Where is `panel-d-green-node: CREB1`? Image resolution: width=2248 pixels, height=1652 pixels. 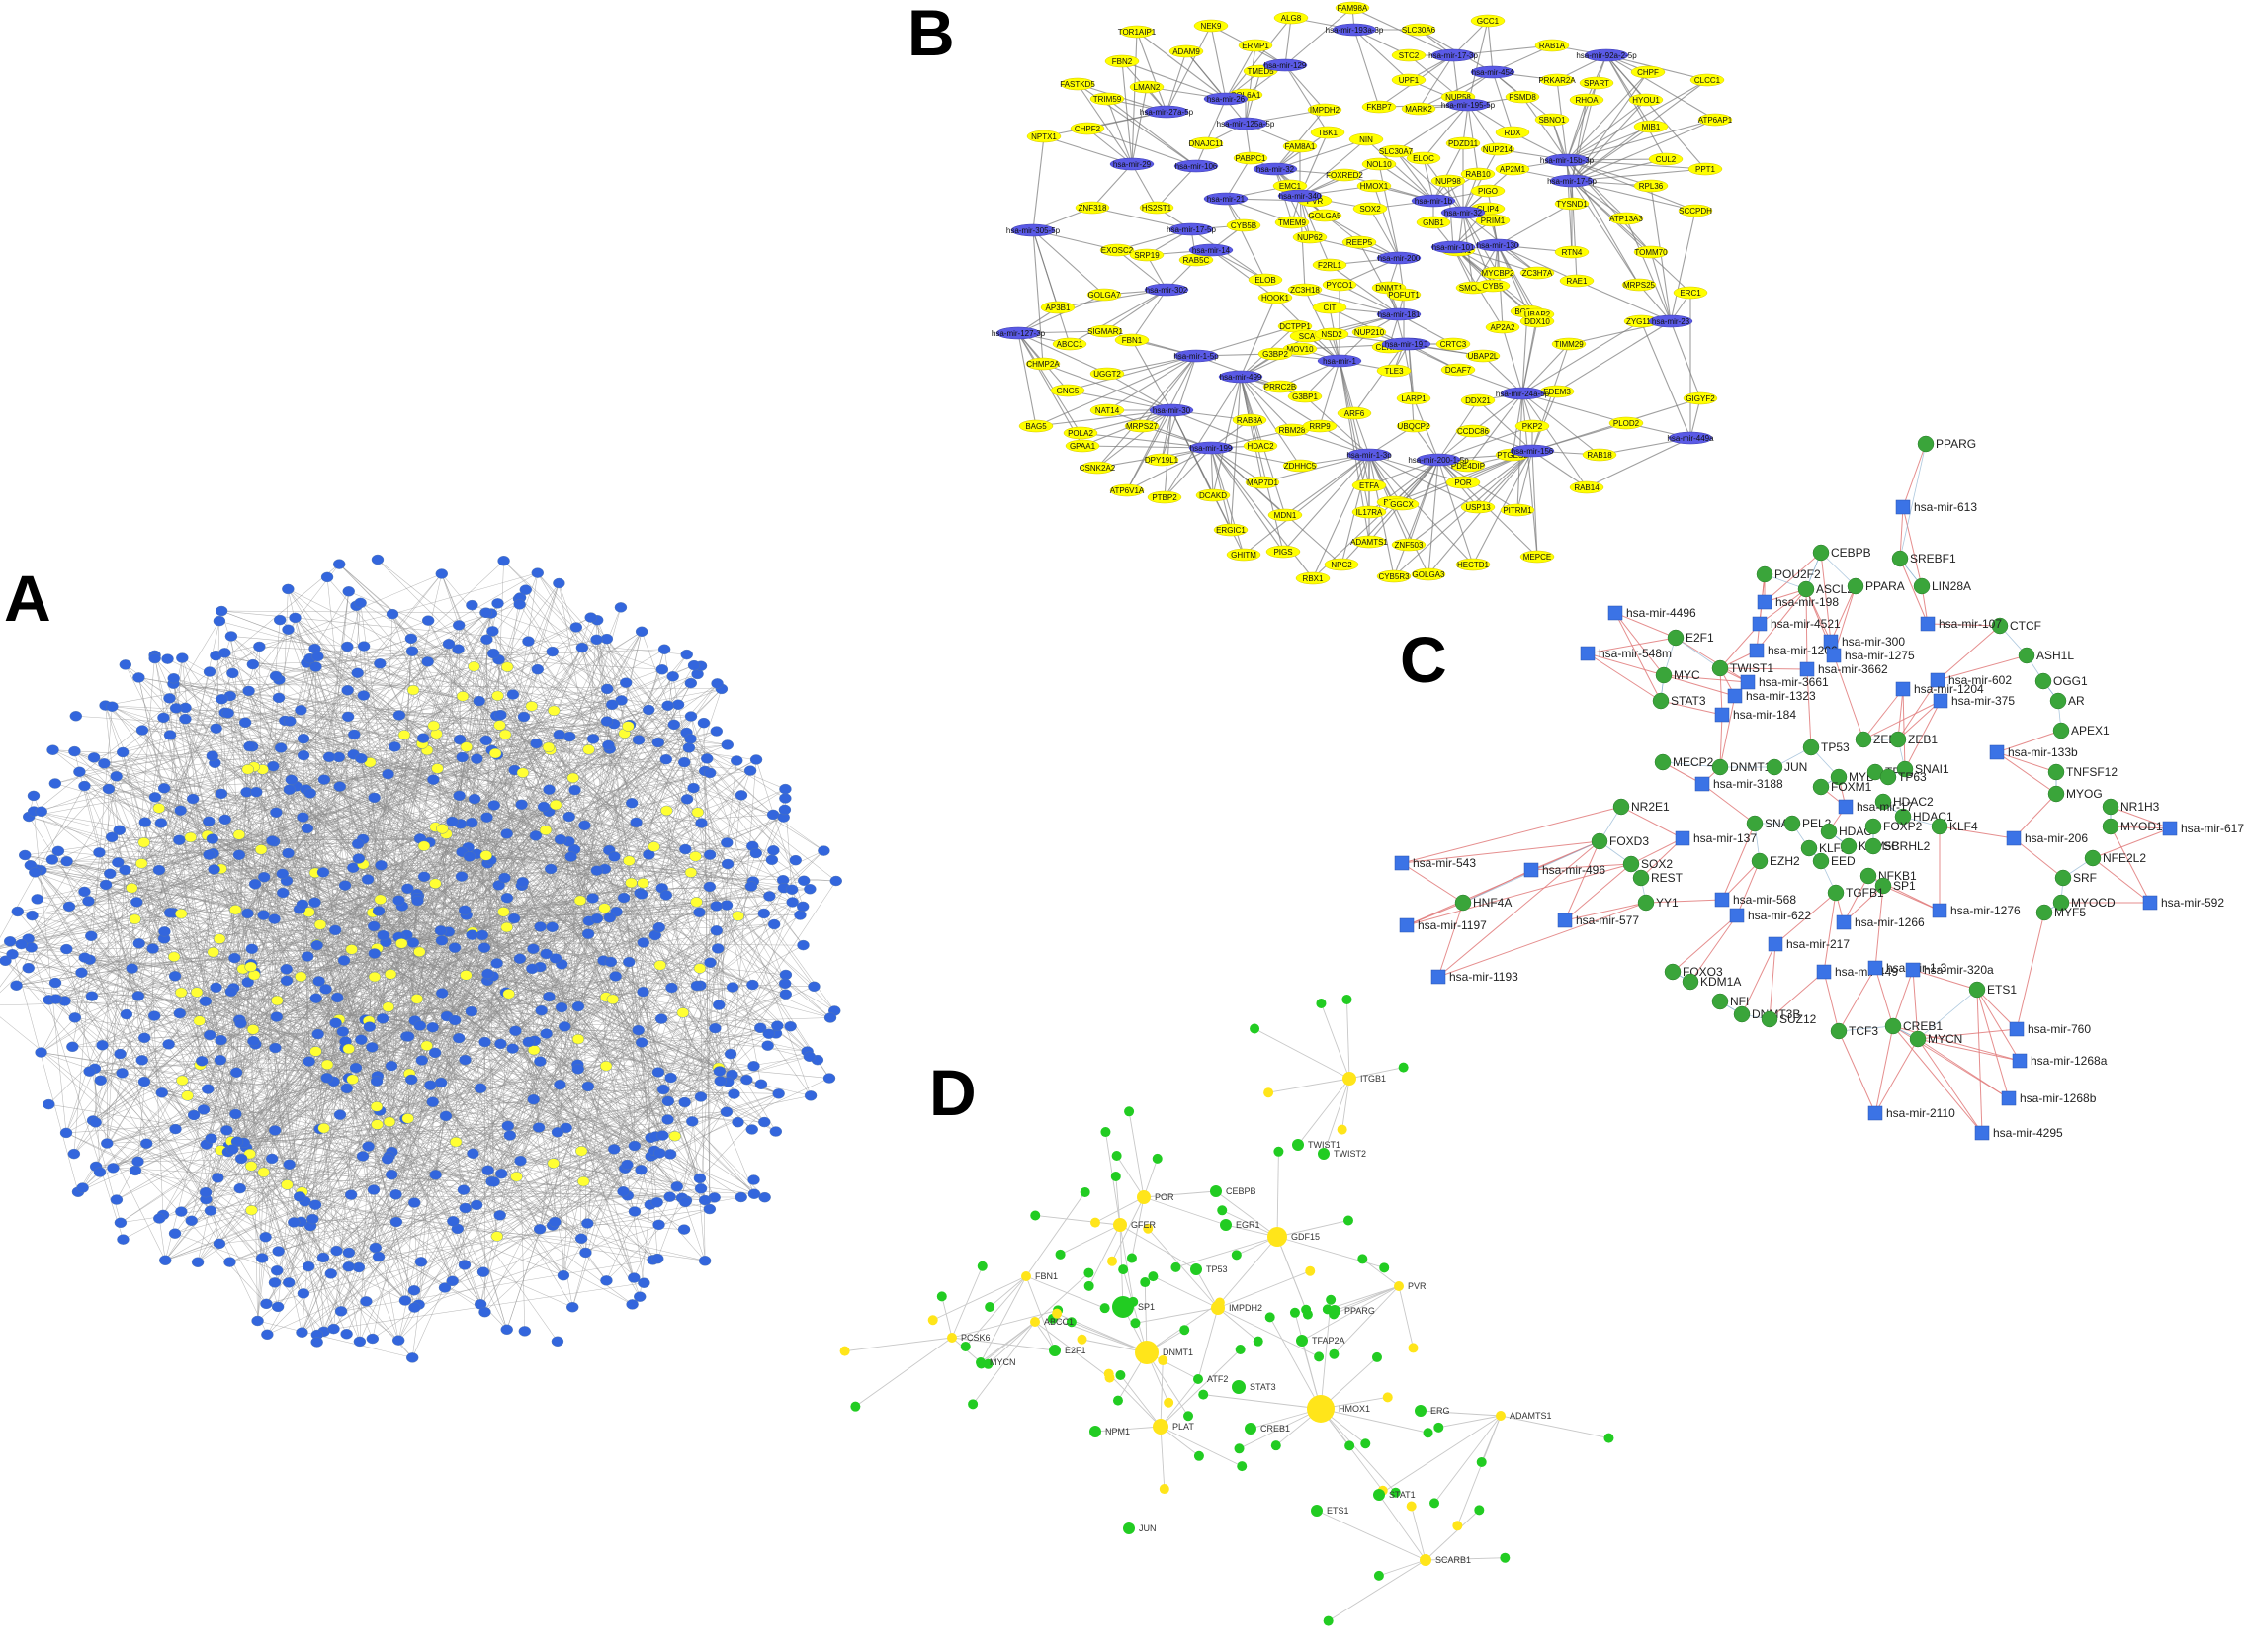
panel-d-green-node: CREB1 is located at coordinates (1267, 1429).